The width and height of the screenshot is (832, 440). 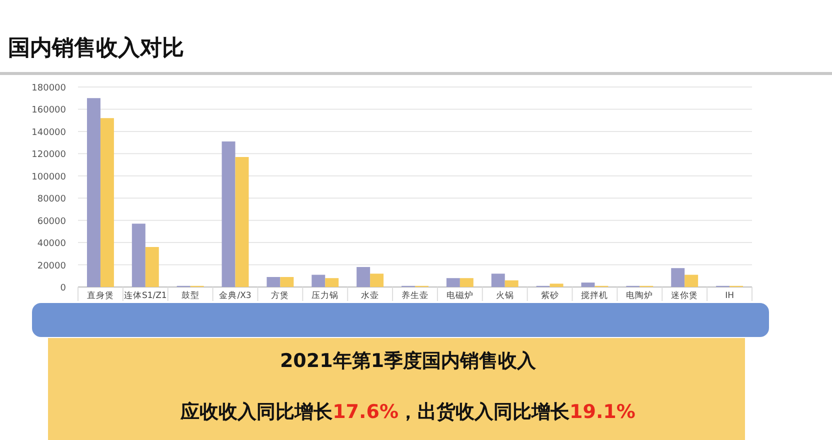 I want to click on x-tick-label: 水壶, so click(x=370, y=295).